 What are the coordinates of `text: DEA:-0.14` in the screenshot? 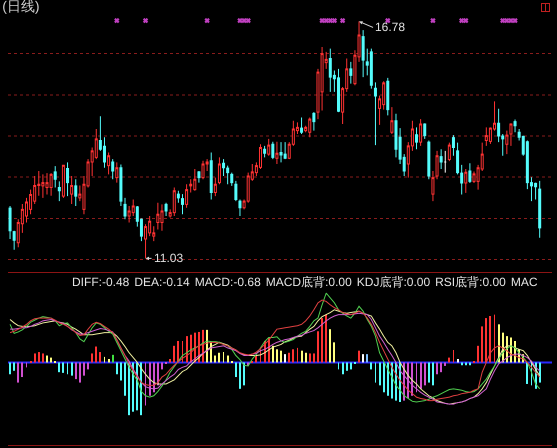 It's located at (162, 282).